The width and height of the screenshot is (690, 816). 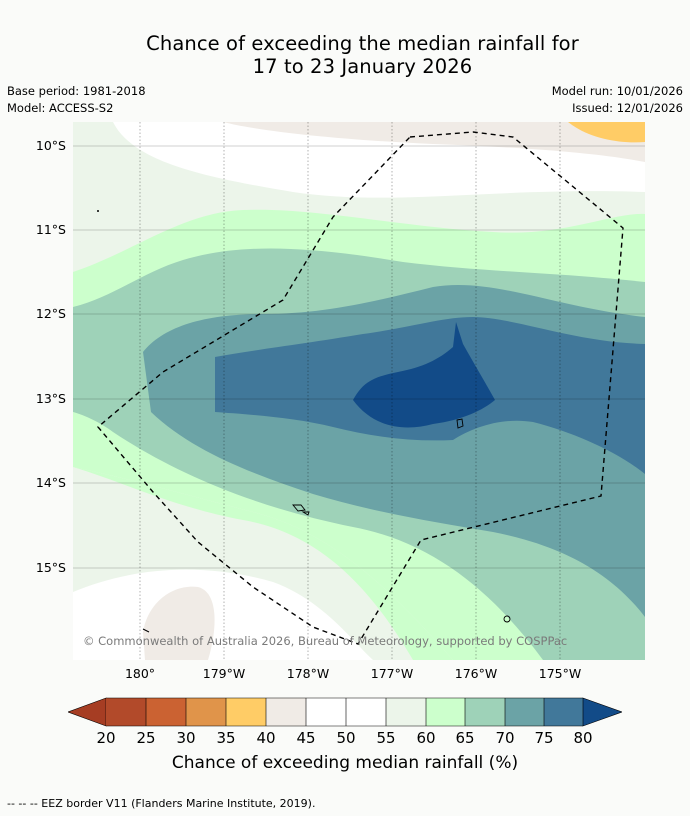 I want to click on colorbar-tick-35: 35, so click(x=226, y=738).